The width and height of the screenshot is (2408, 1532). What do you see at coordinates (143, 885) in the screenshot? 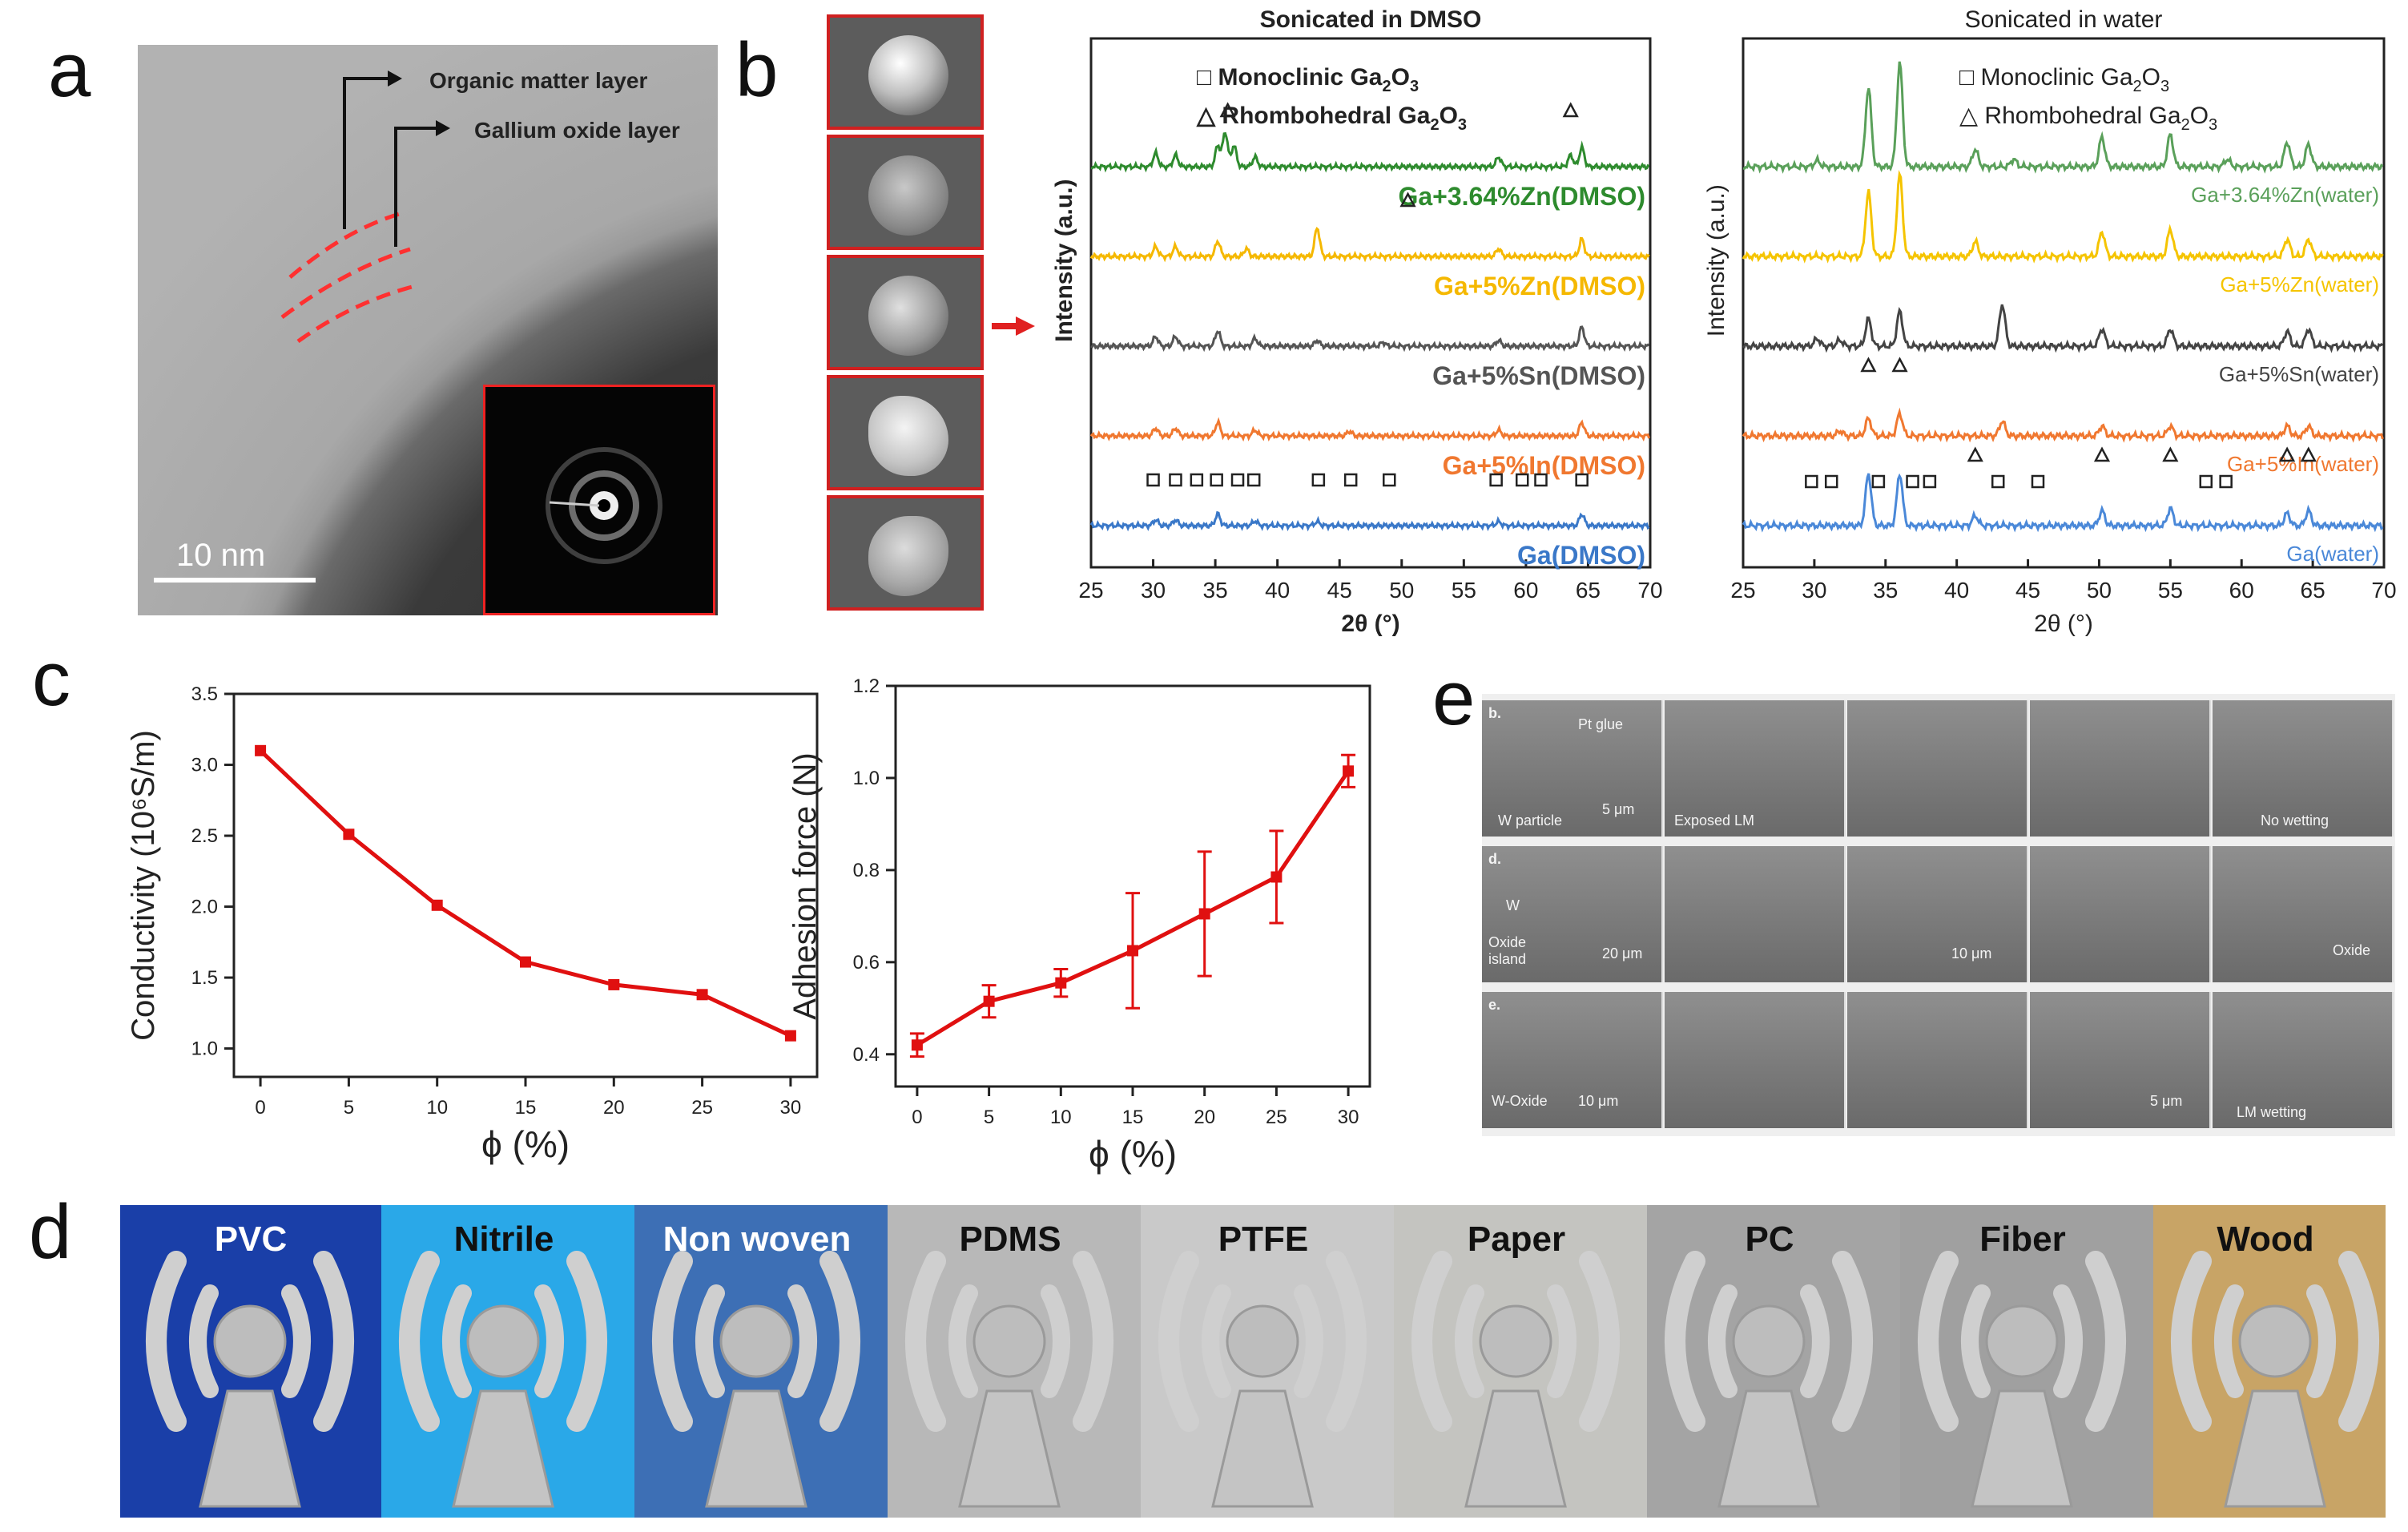
I see `y-axis-label: Conductivity (10⁶S/m)` at bounding box center [143, 885].